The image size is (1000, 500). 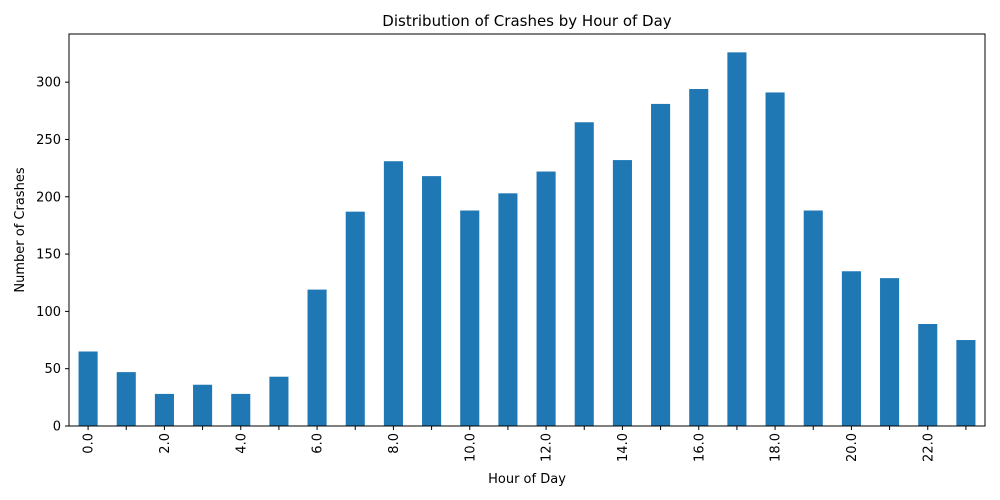 I want to click on bar-hour-3.0, so click(x=203, y=405).